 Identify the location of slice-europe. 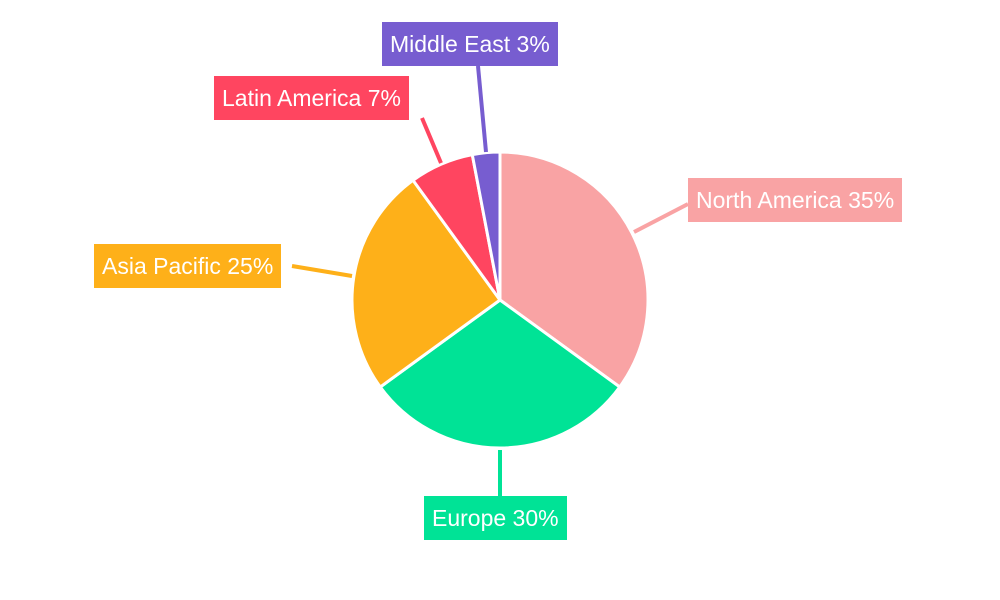
(500, 374).